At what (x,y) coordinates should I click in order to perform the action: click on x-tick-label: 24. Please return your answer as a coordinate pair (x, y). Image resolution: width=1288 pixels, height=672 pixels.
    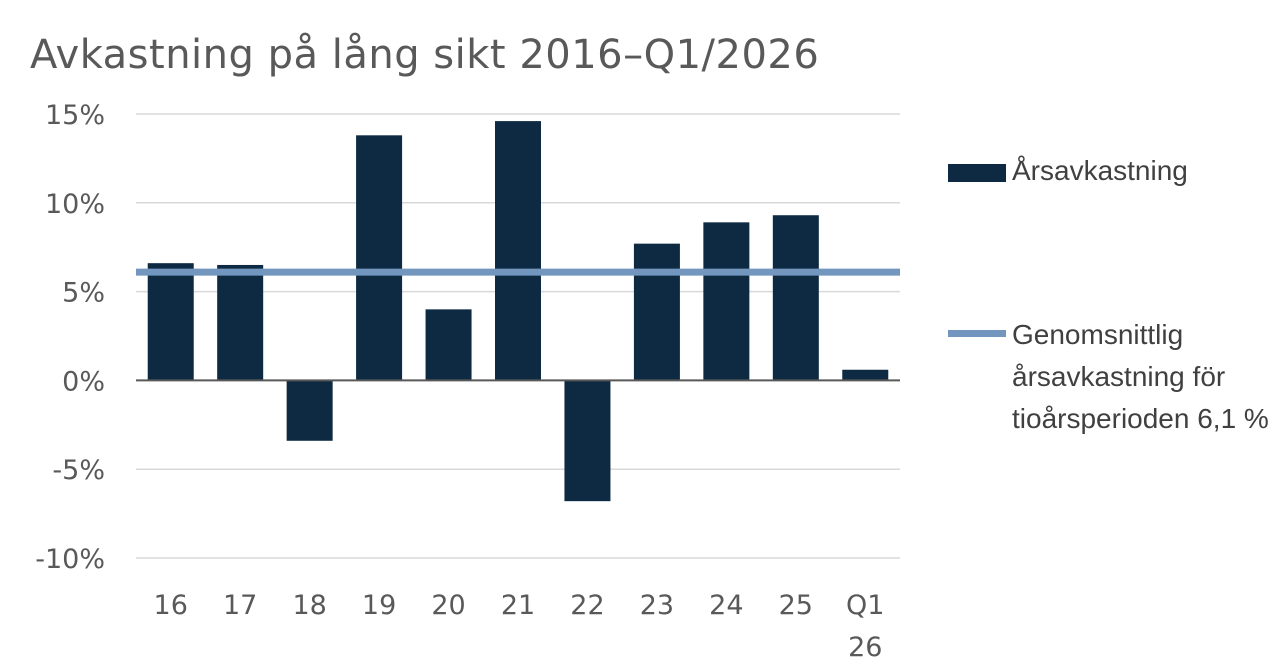
    Looking at the image, I should click on (726, 605).